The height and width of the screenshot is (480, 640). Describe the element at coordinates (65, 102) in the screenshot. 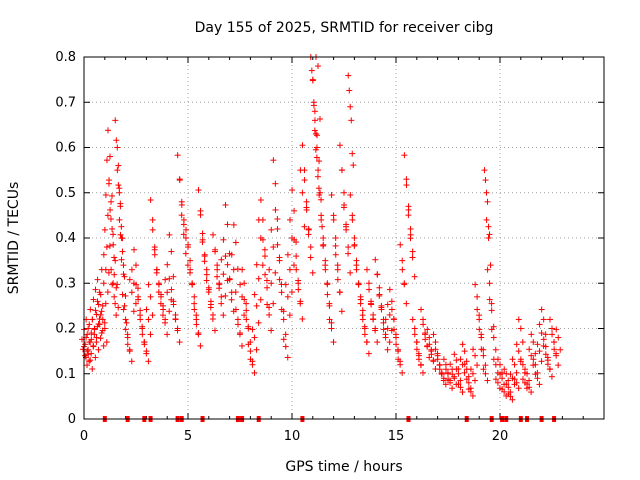

I see `y-tick-label: 0.7` at that location.